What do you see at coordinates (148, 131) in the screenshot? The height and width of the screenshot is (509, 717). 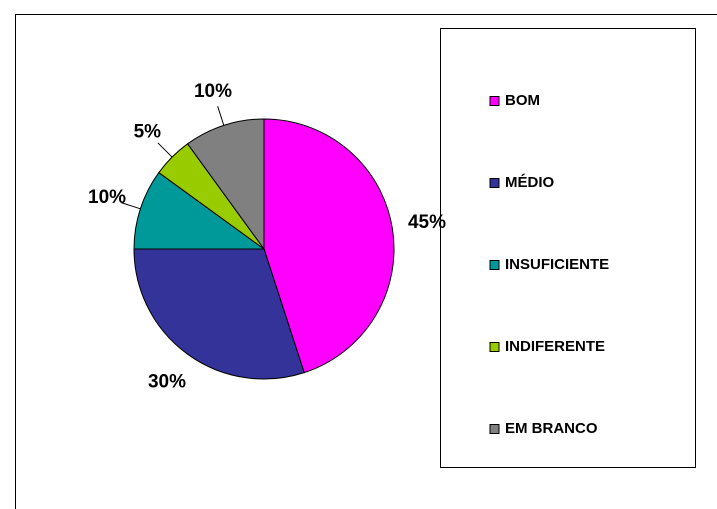 I see `data-label: 5%` at bounding box center [148, 131].